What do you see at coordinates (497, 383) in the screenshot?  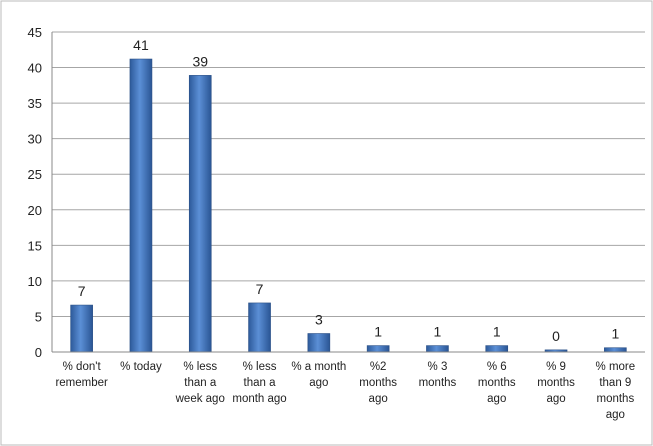 I see `x-tick-label: % 6 months ago` at bounding box center [497, 383].